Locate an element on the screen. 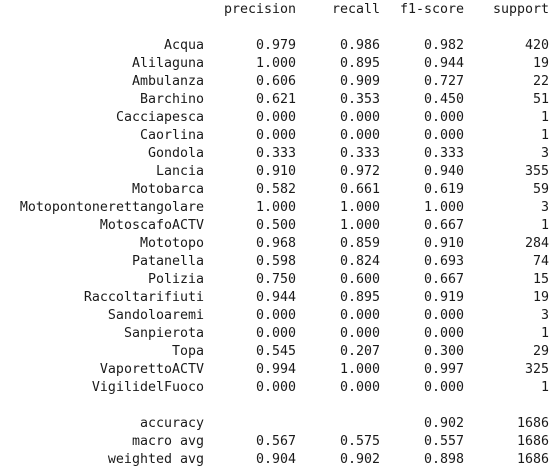  class-row: Acqua 0.979 0.986 0.982 420 is located at coordinates (279, 46).